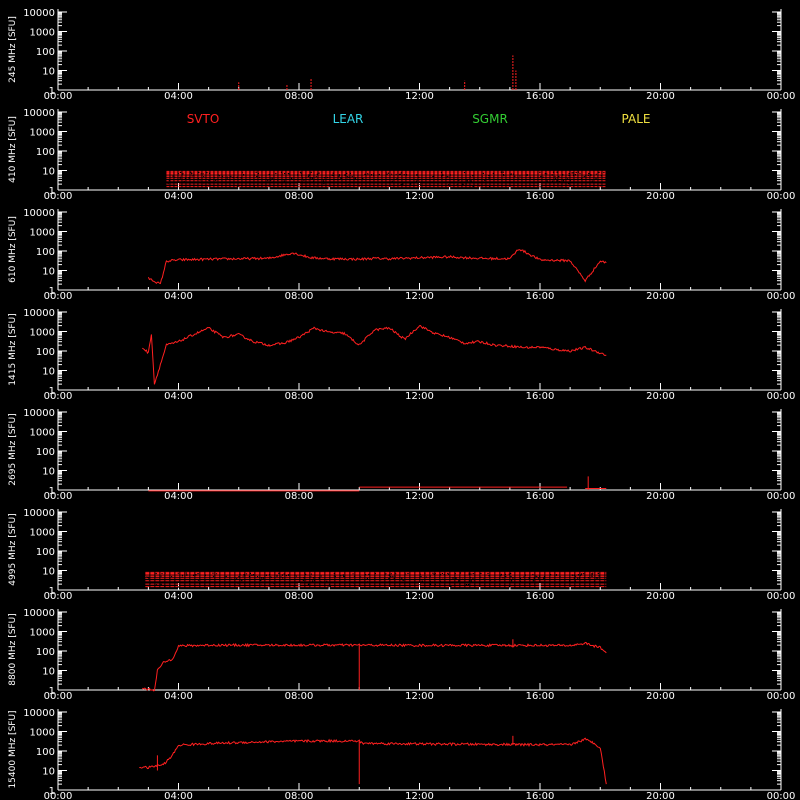  Describe the element at coordinates (419, 395) in the screenshot. I see `x-tick-label: 12:00` at that location.